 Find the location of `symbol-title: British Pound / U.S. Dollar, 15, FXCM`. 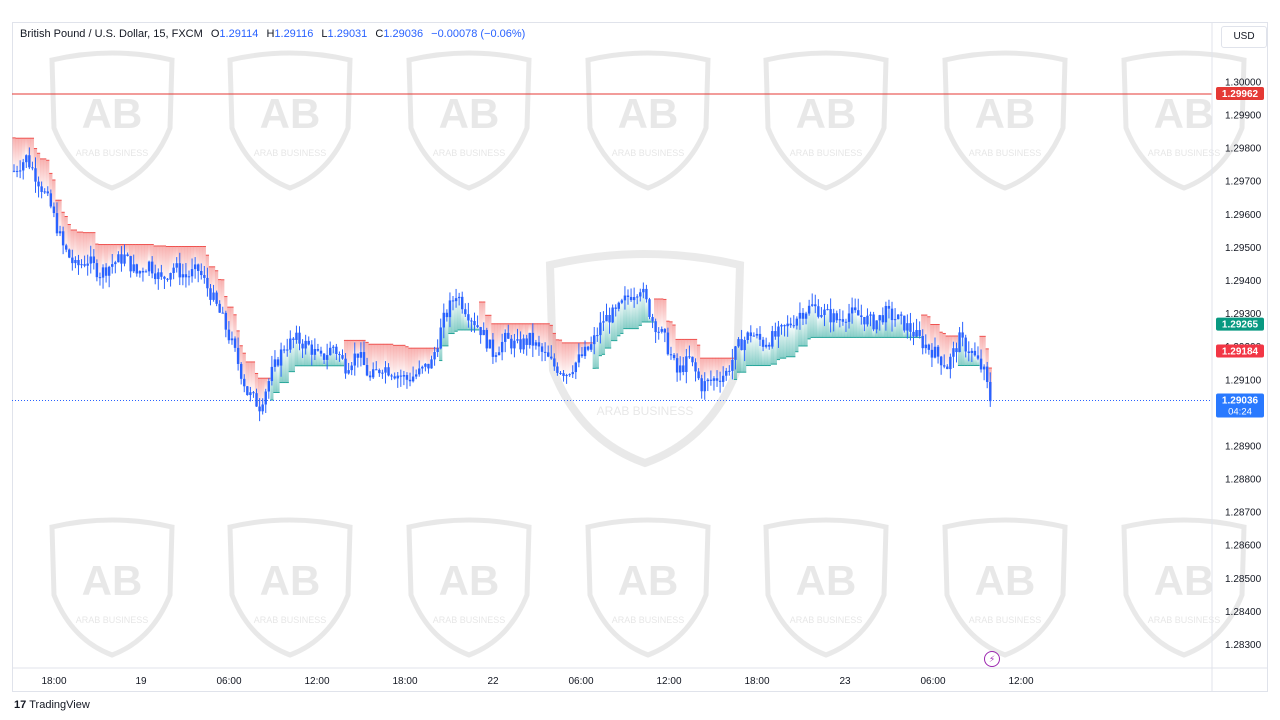

symbol-title: British Pound / U.S. Dollar, 15, FXCM is located at coordinates (111, 34).